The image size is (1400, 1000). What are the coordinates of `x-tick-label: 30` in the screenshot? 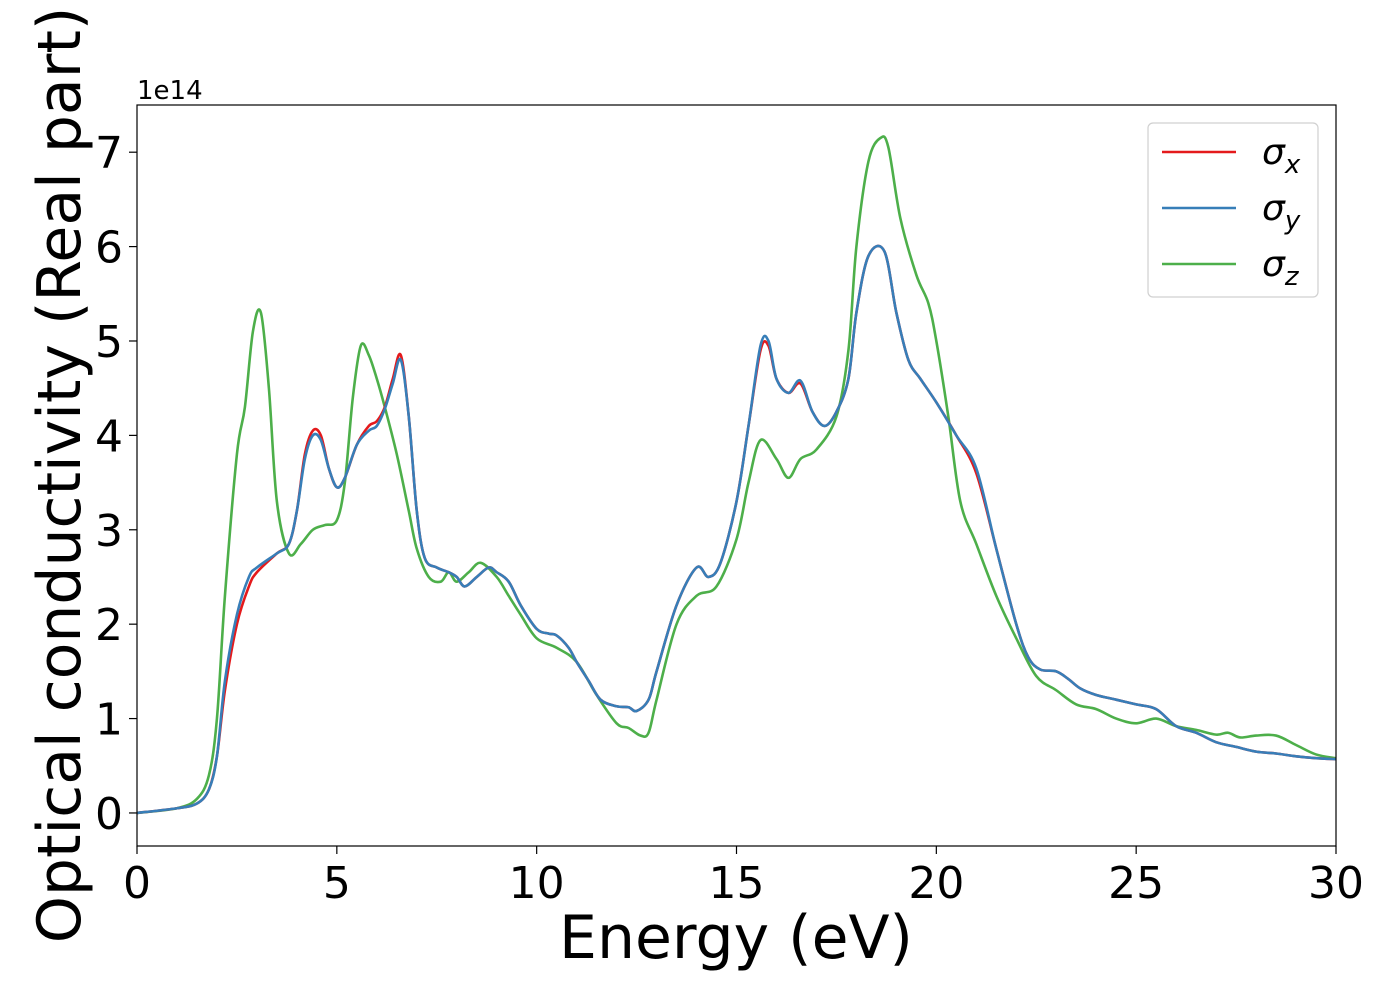 It's located at (1336, 883).